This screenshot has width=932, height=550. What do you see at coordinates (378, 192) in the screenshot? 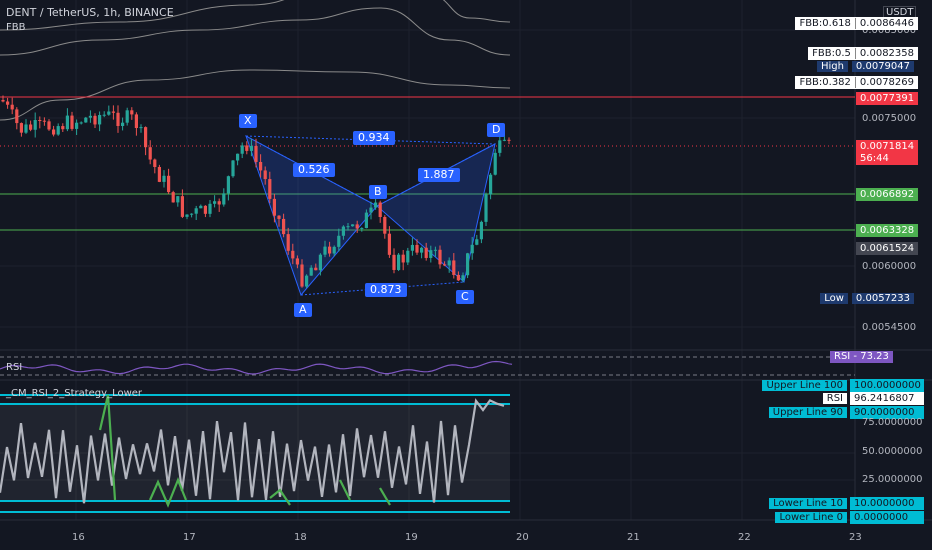
I see `pattern-point-b: B` at bounding box center [378, 192].